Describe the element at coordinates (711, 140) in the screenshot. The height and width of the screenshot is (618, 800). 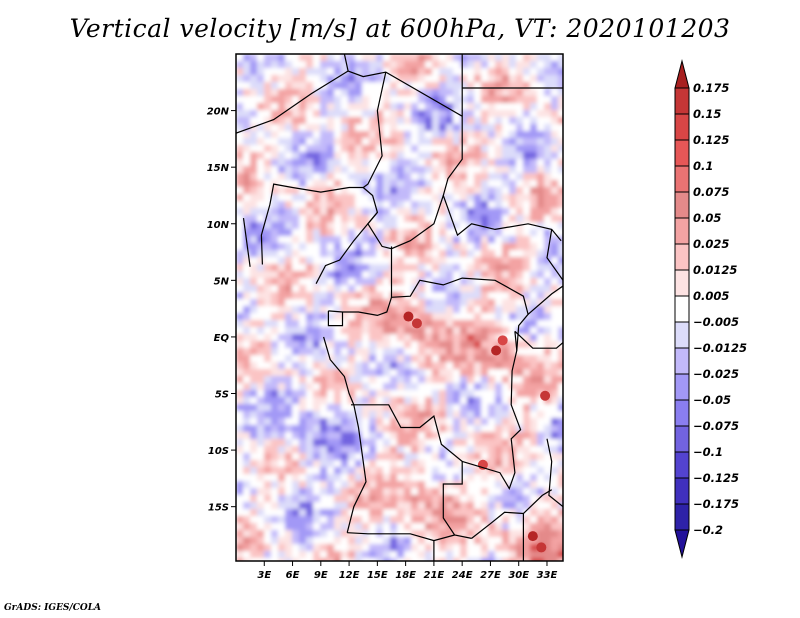
I see `colorbar-label: 0.125` at that location.